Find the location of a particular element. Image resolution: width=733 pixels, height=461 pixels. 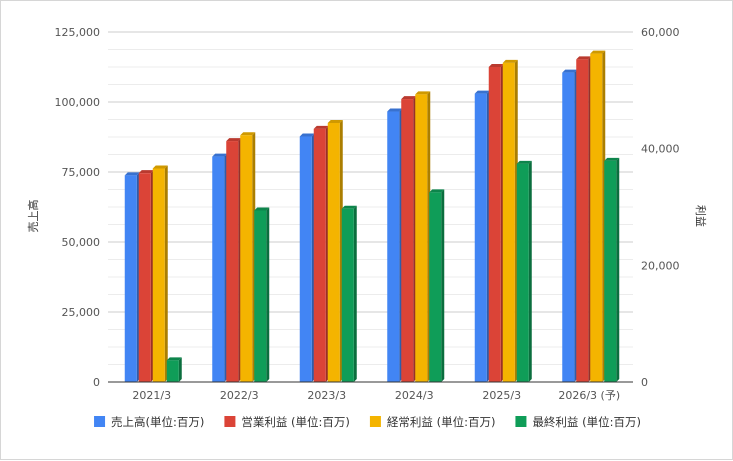

legend-item-3: 経常利益 (単位:百万) is located at coordinates (432, 422).